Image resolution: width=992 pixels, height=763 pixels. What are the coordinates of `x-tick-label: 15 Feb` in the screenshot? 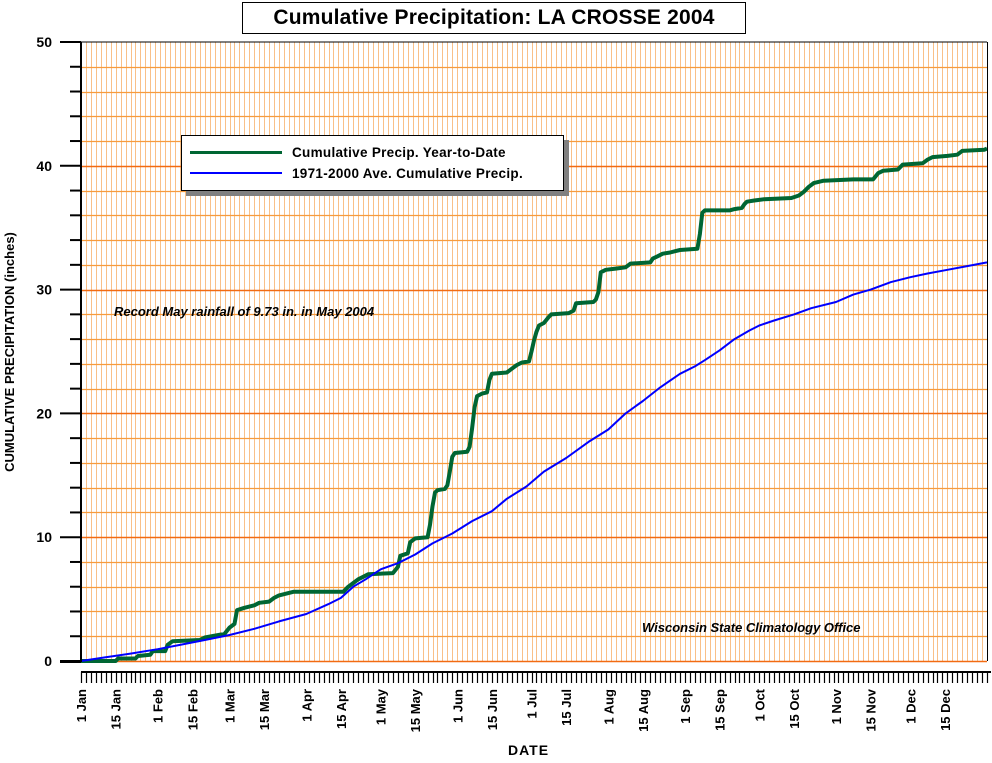 It's located at (192, 709).